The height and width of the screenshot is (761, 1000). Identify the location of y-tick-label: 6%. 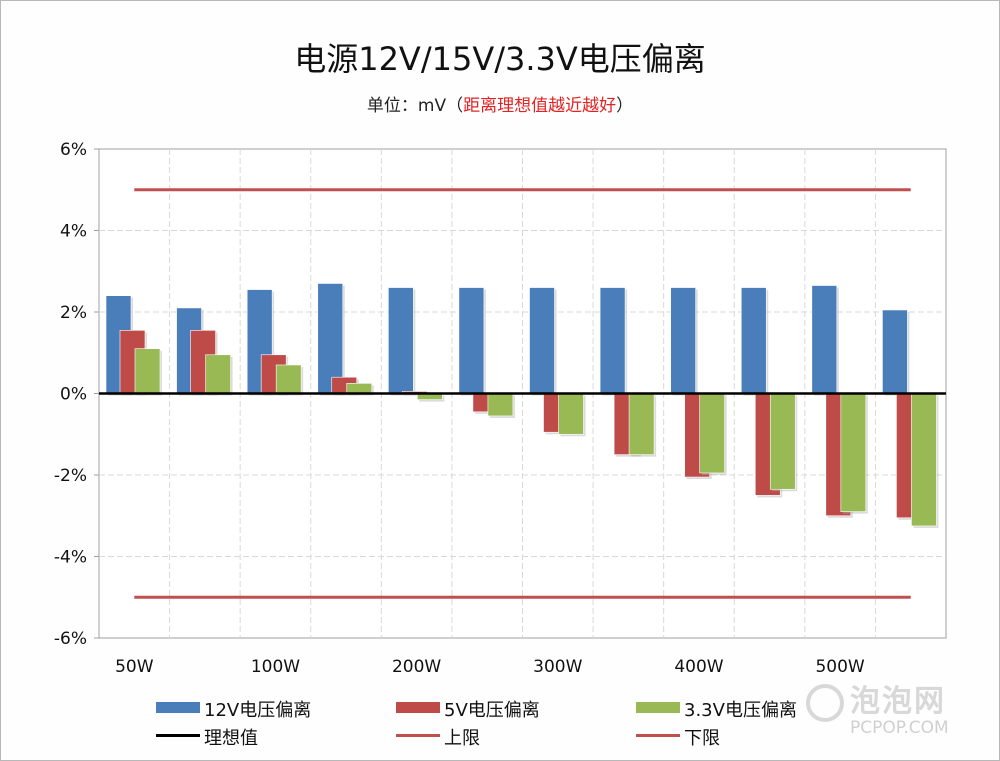
(73, 150).